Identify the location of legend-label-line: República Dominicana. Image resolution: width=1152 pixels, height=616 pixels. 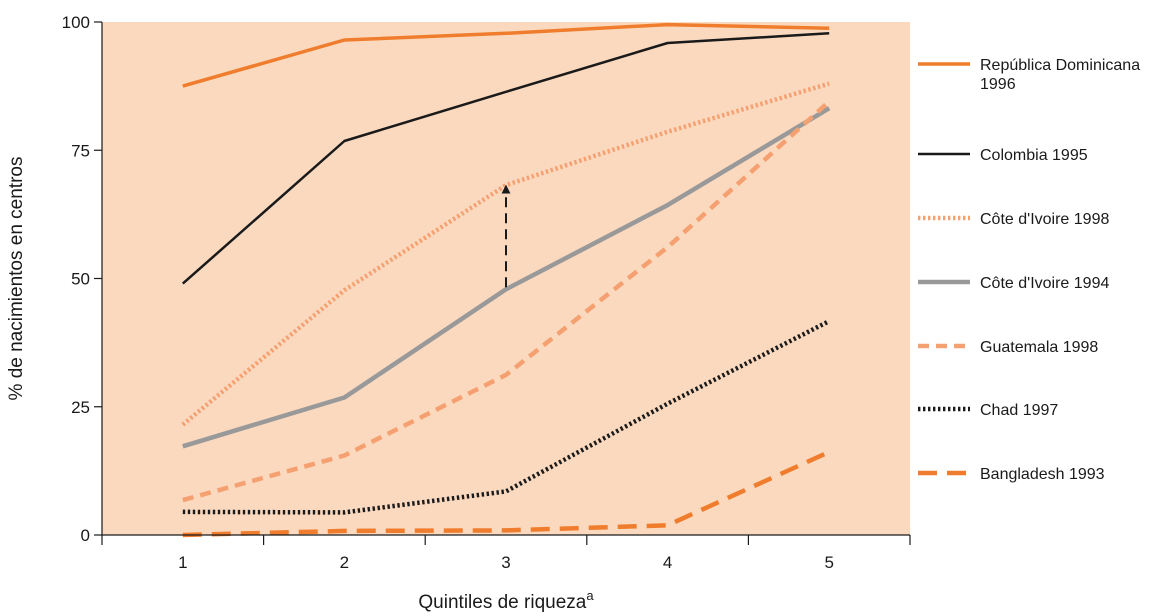
(1060, 65).